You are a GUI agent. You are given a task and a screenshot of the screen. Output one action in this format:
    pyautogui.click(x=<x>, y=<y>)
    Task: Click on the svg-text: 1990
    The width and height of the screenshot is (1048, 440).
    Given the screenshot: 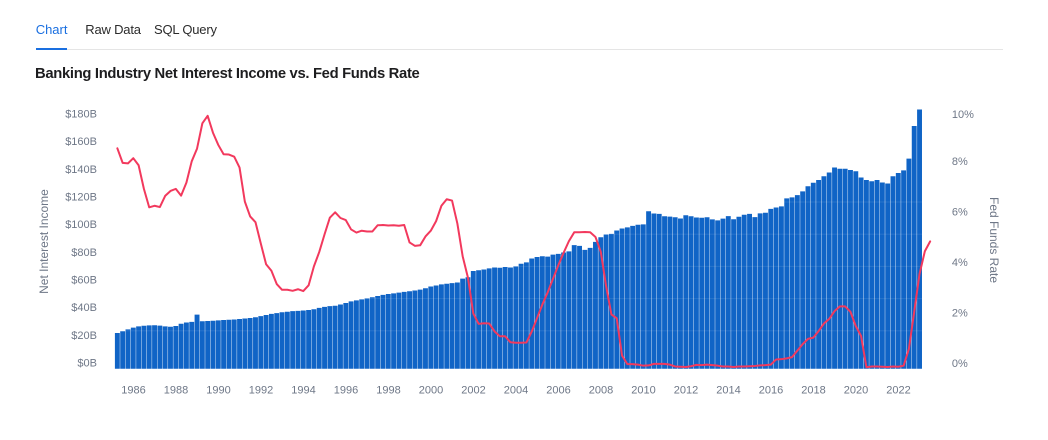 What is the action you would take?
    pyautogui.click(x=218, y=391)
    